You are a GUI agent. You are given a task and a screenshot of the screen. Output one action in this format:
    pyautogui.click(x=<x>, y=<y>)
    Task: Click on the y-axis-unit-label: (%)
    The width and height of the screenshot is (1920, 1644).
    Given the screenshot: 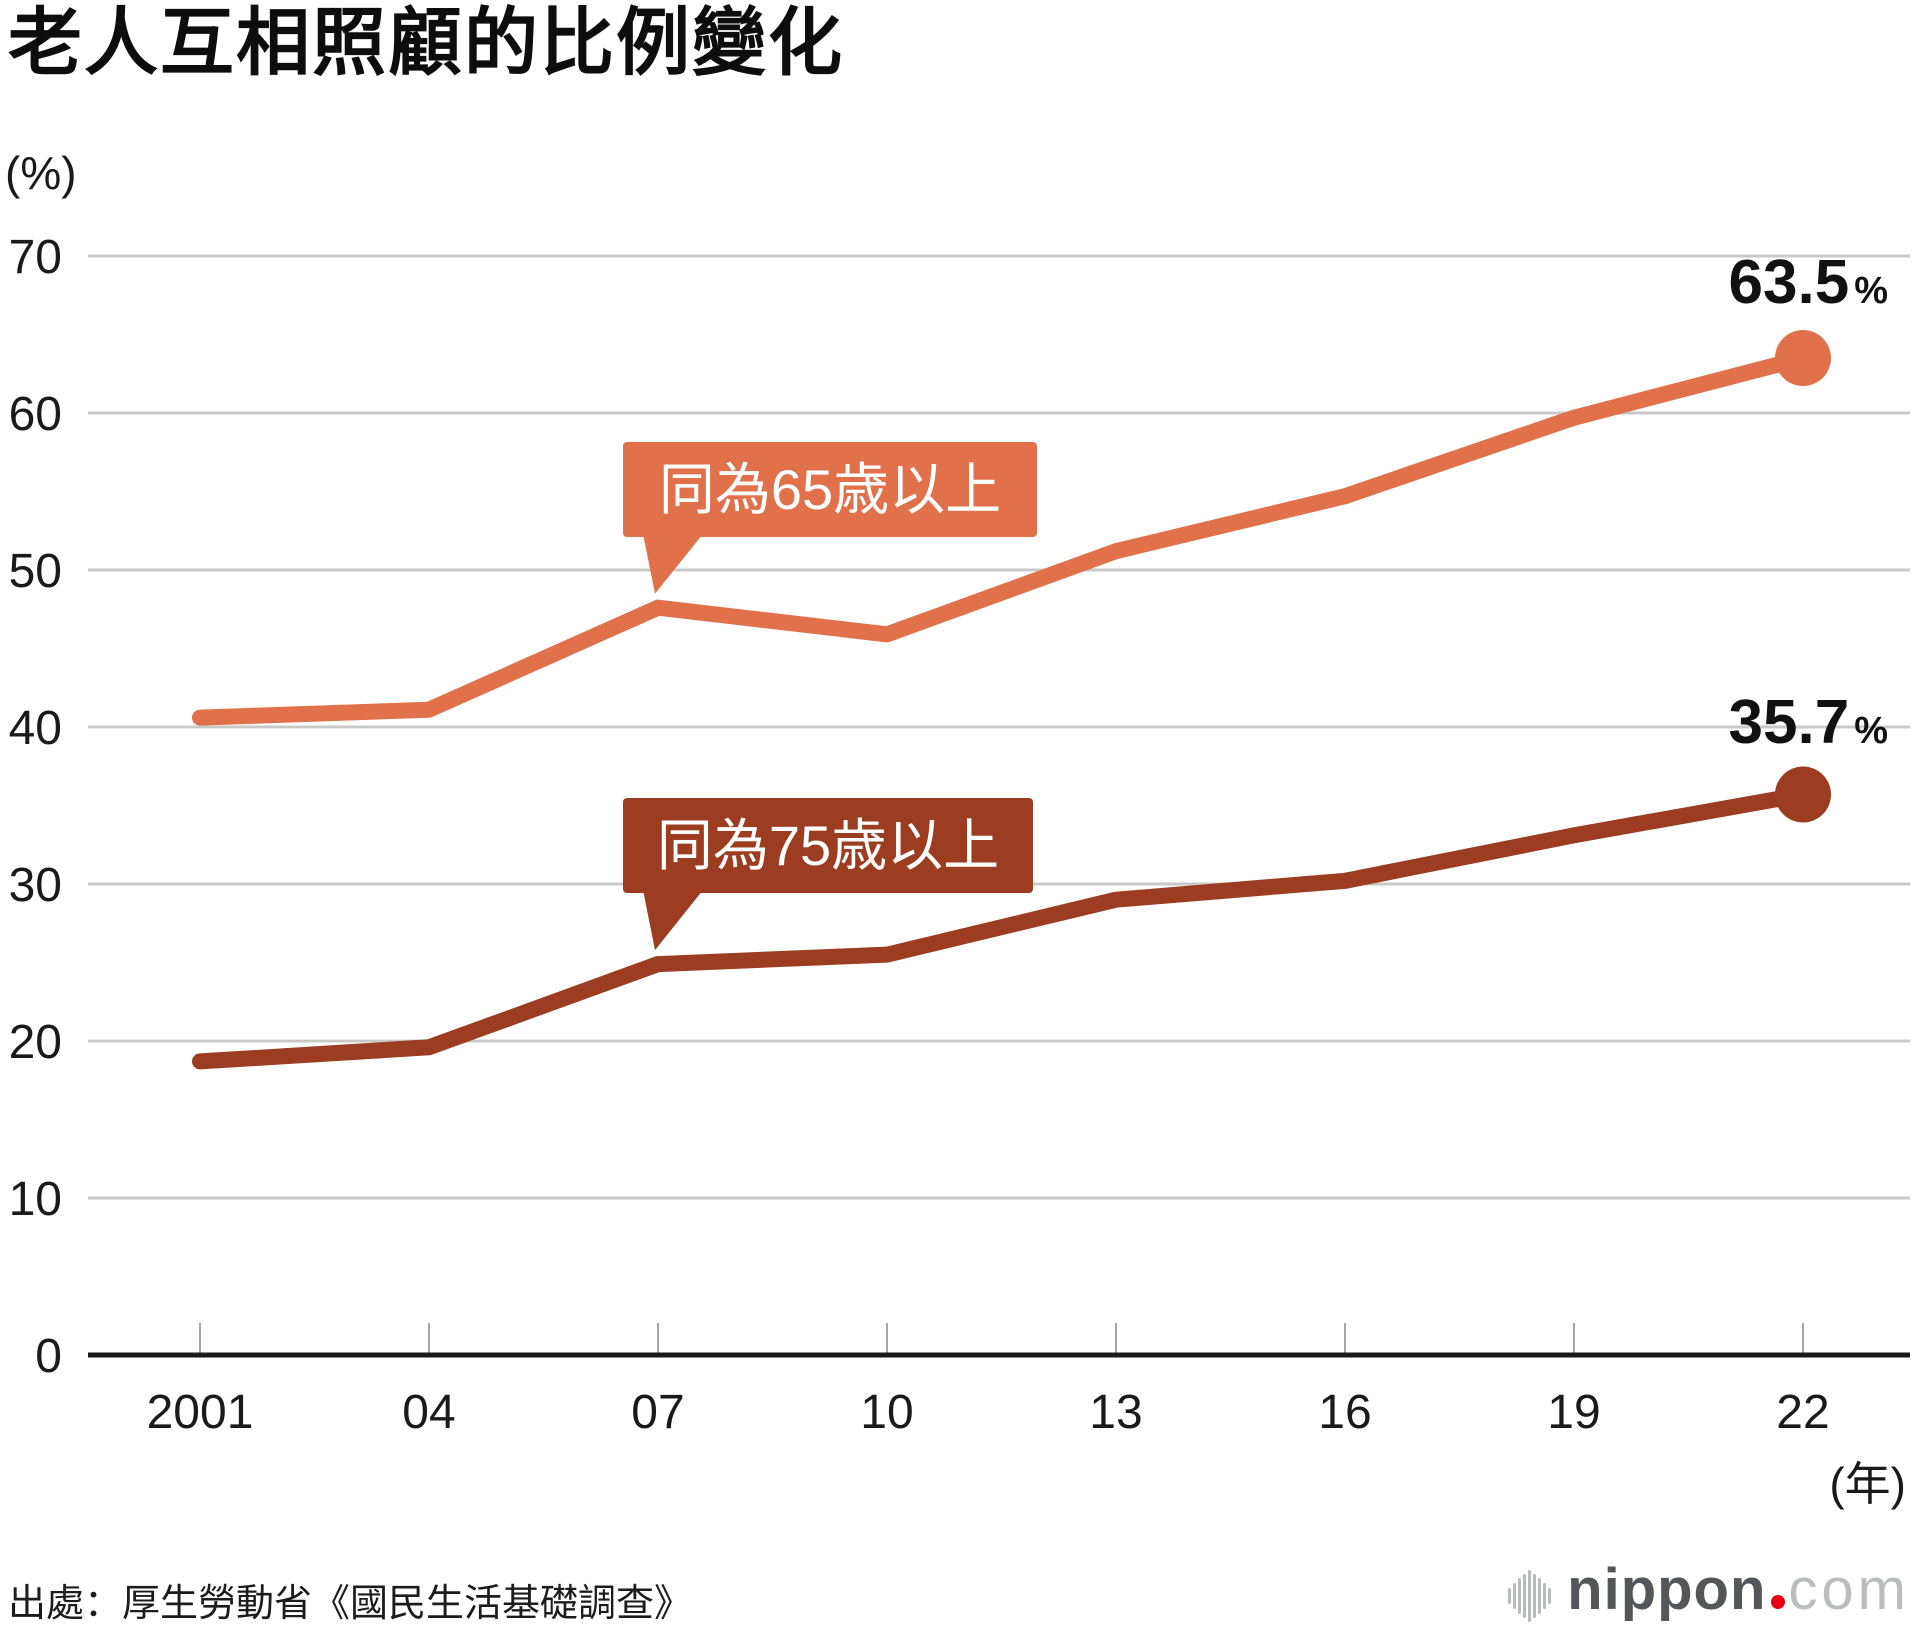 What is the action you would take?
    pyautogui.click(x=41, y=173)
    